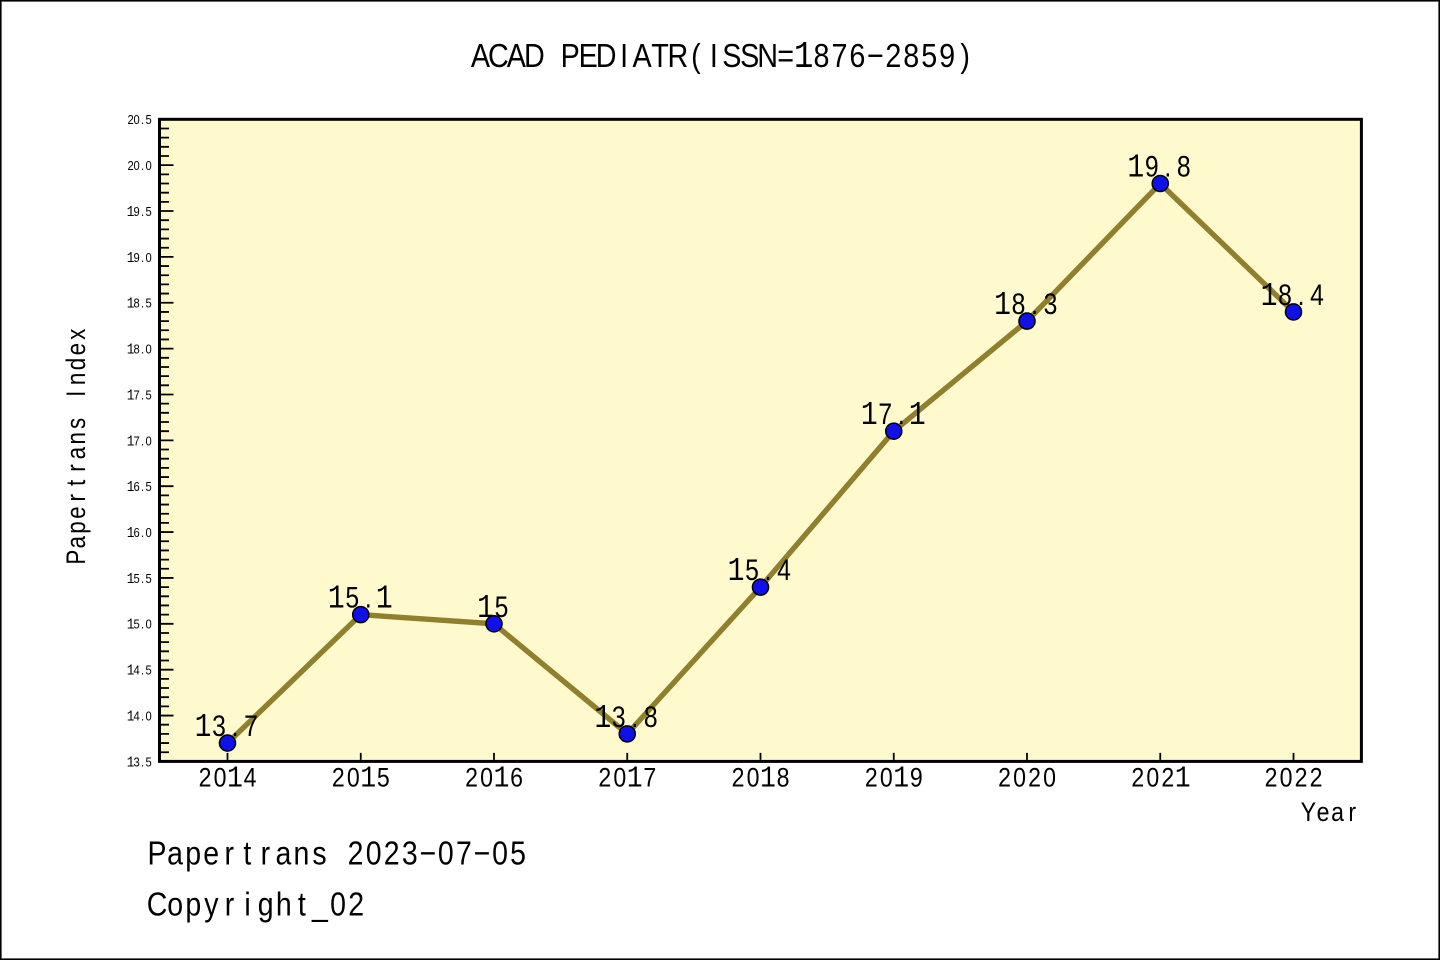  I want to click on svg-text: S, so click(749, 56).